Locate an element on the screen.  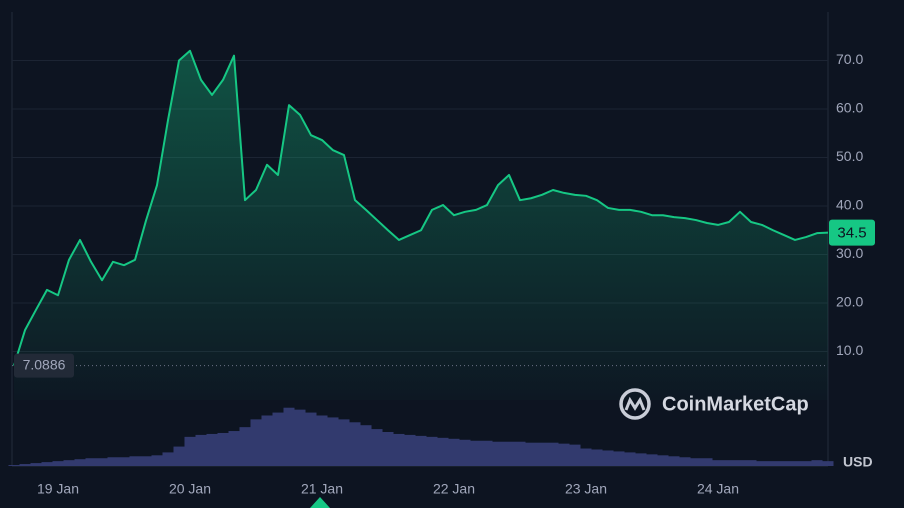
open-price-badge is located at coordinates (44, 365).